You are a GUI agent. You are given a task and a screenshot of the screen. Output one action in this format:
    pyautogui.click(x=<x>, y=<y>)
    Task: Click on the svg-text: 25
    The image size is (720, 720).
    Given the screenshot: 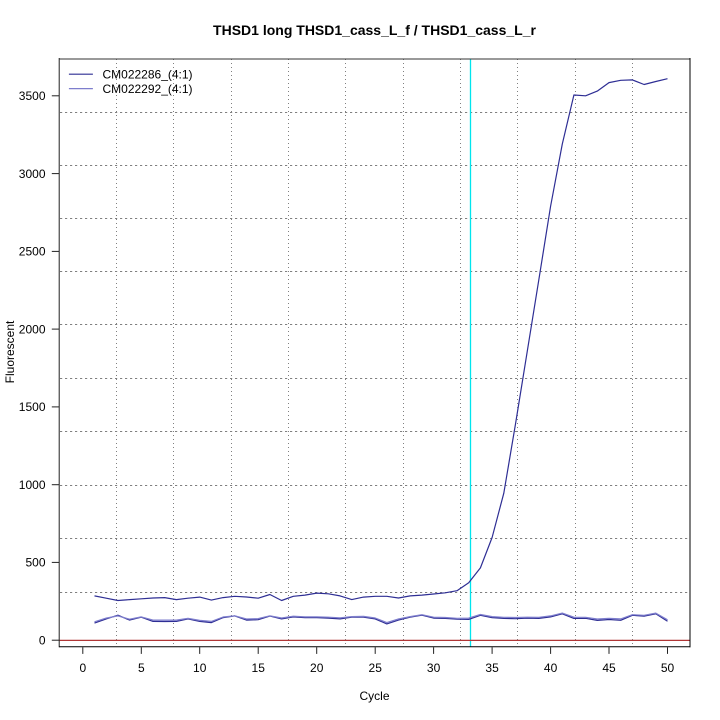 What is the action you would take?
    pyautogui.click(x=376, y=668)
    